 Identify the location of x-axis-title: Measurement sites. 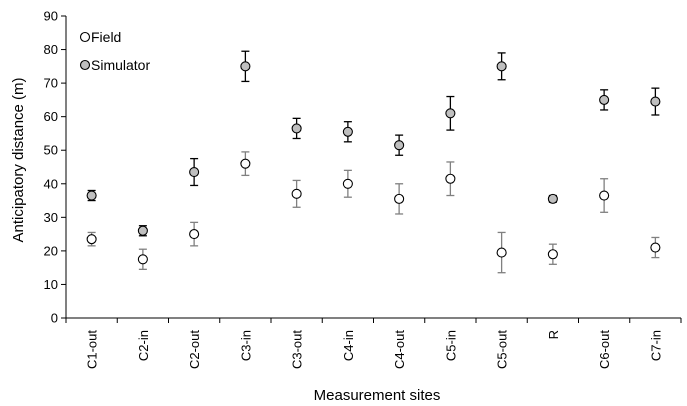
(377, 395).